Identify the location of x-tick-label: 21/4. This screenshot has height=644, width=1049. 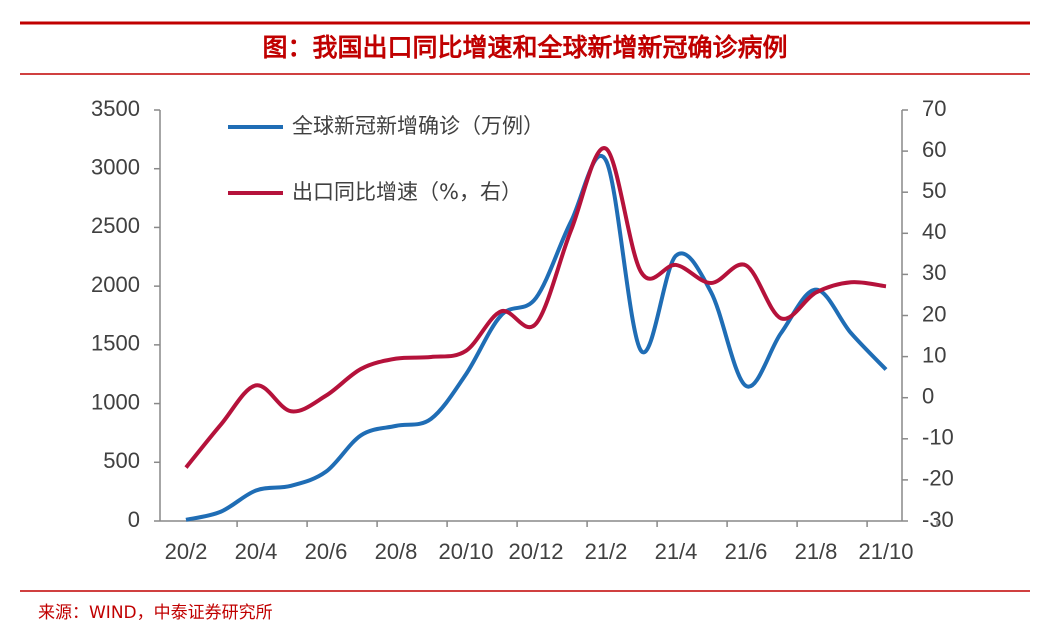
(676, 551).